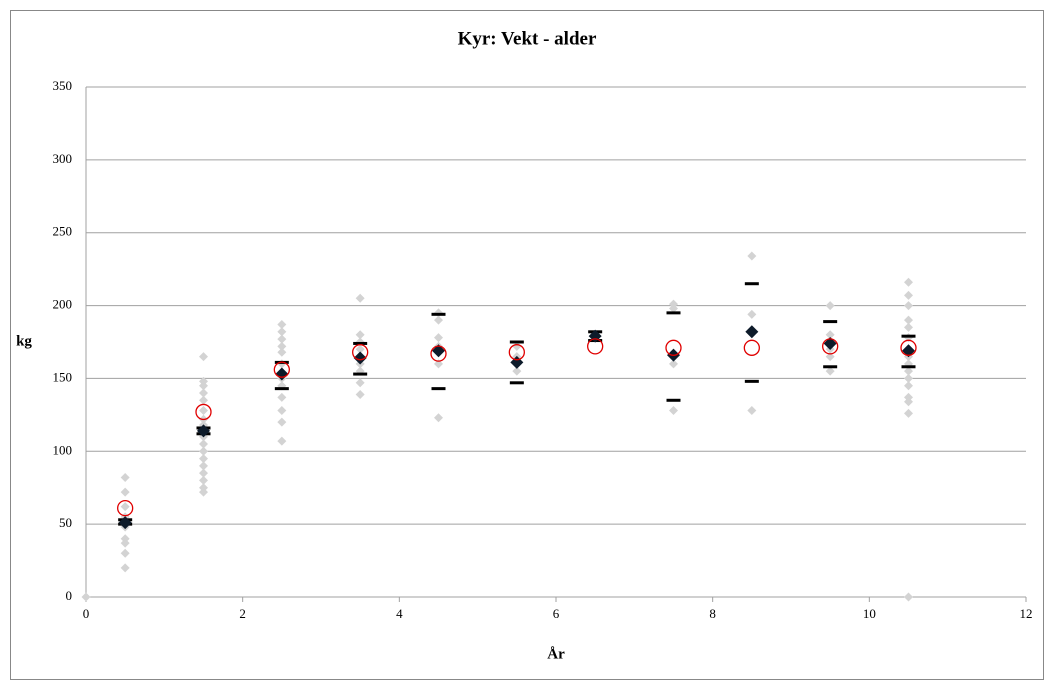 The image size is (1054, 682). Describe the element at coordinates (63, 158) in the screenshot. I see `y-tick-label: 300` at that location.